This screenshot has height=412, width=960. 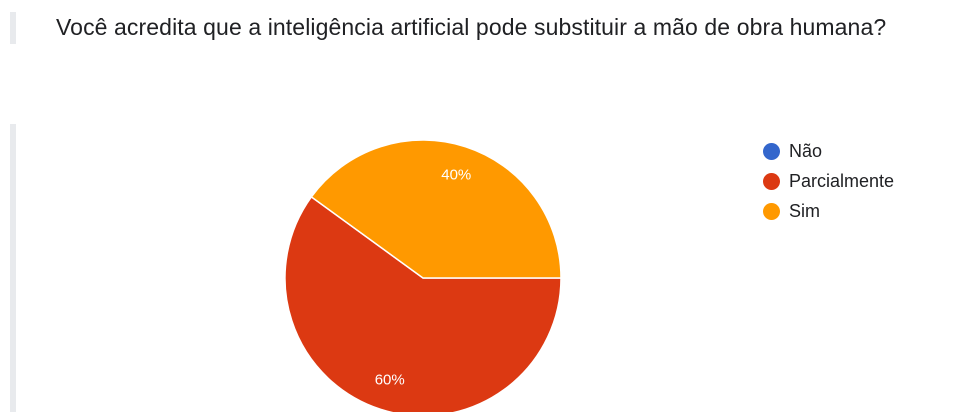 What do you see at coordinates (828, 151) in the screenshot?
I see `legend-item-não: Não` at bounding box center [828, 151].